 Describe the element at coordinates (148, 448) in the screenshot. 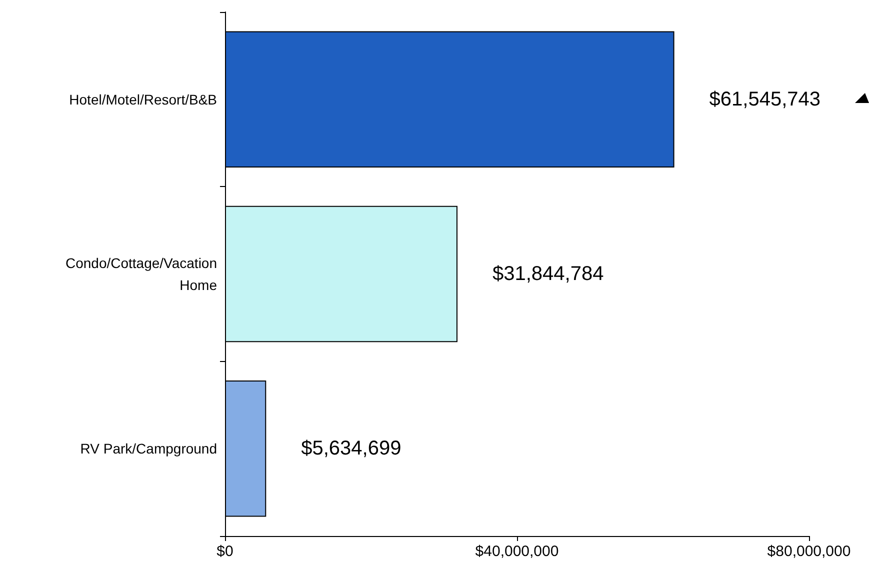

I see `y-tick-label: RV Park/Campground` at that location.